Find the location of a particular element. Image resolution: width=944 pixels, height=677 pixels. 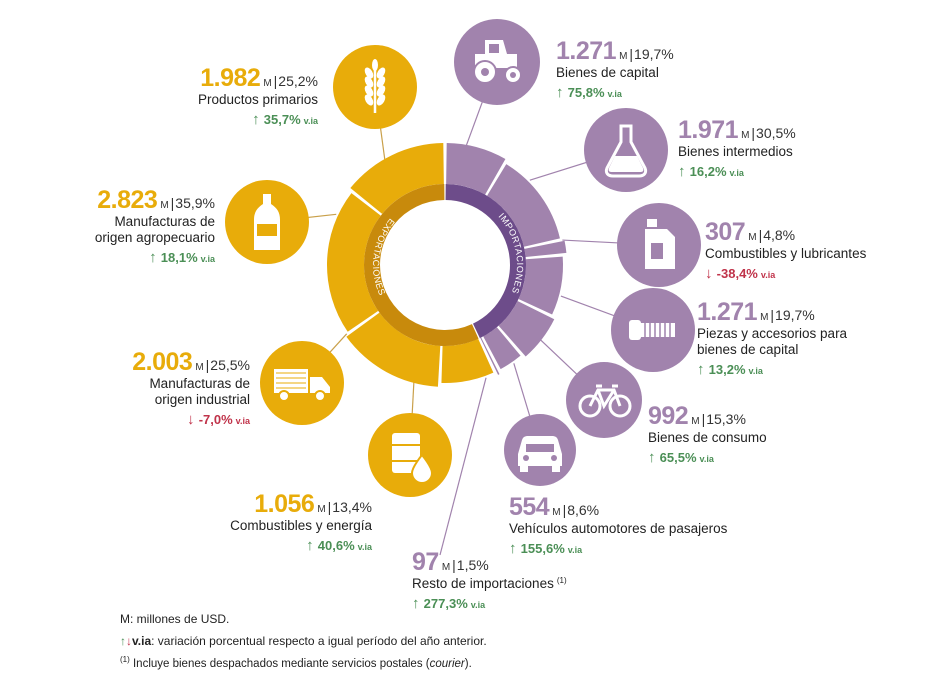

truck-icon is located at coordinates (302, 385).